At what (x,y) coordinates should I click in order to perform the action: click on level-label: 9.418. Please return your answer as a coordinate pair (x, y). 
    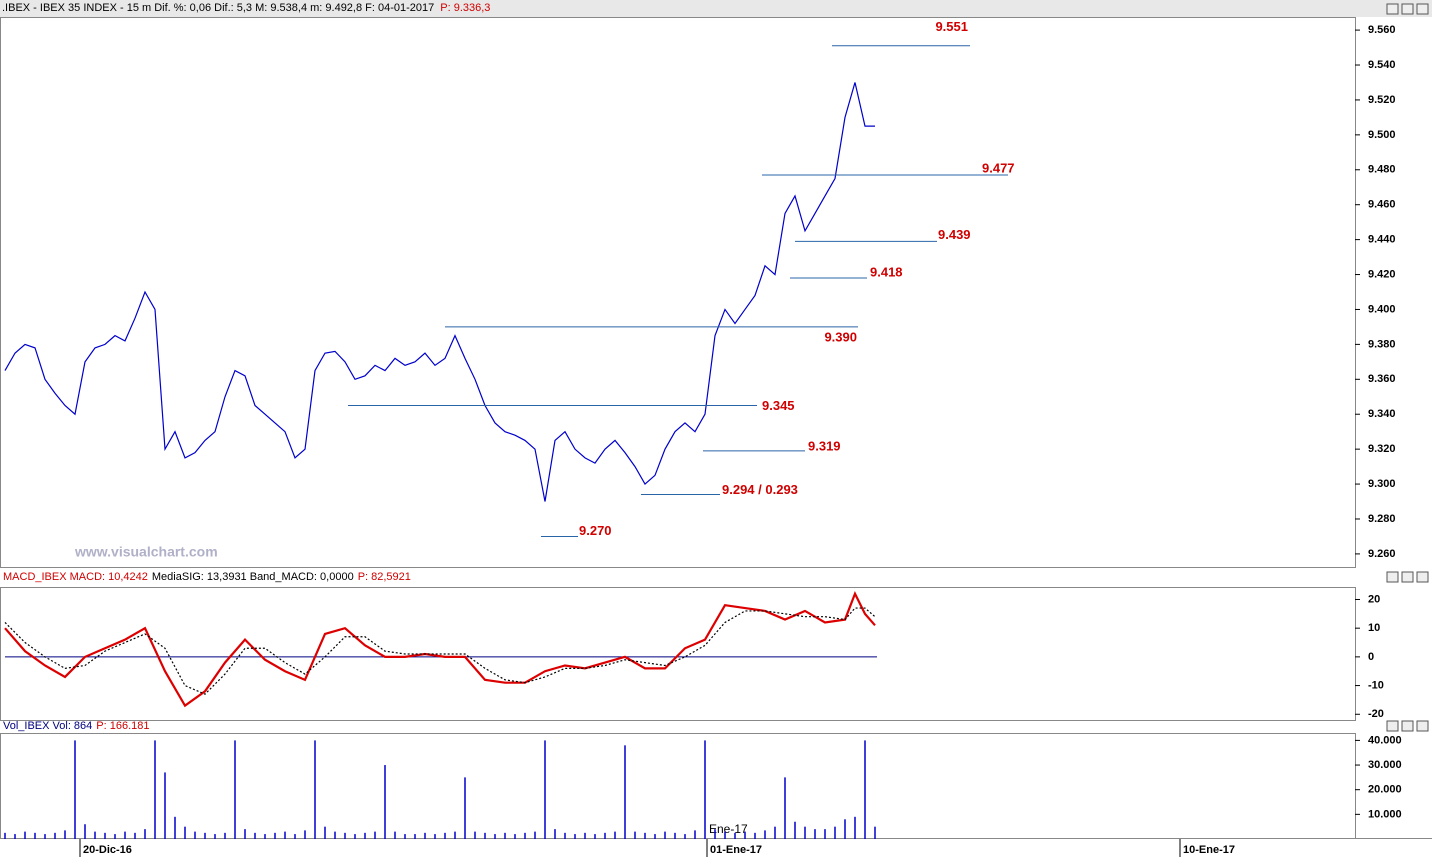
    Looking at the image, I should click on (886, 271).